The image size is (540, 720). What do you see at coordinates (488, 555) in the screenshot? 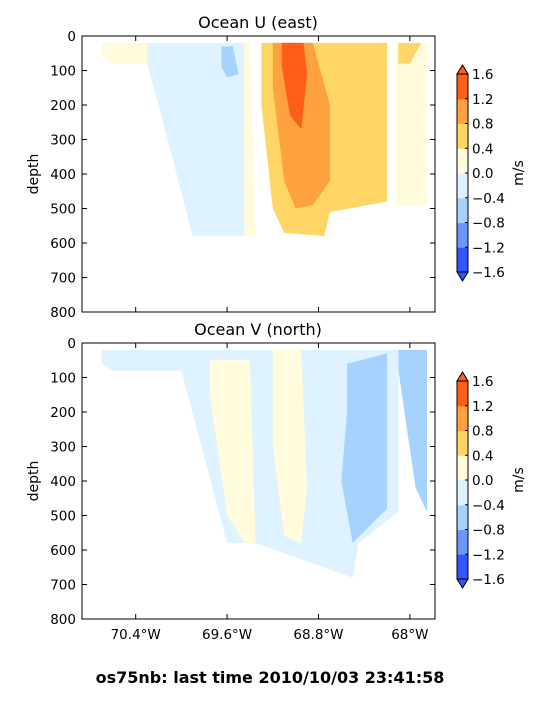
I see `colorbar-tick-label-v-1: −1.2` at bounding box center [488, 555].